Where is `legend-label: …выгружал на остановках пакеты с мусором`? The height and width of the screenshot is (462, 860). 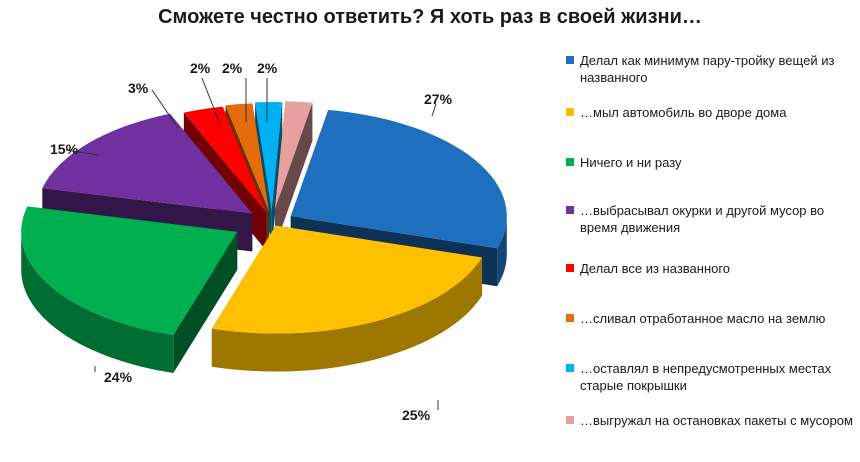
legend-label: …выгружал на остановках пакеты с мусором is located at coordinates (716, 420).